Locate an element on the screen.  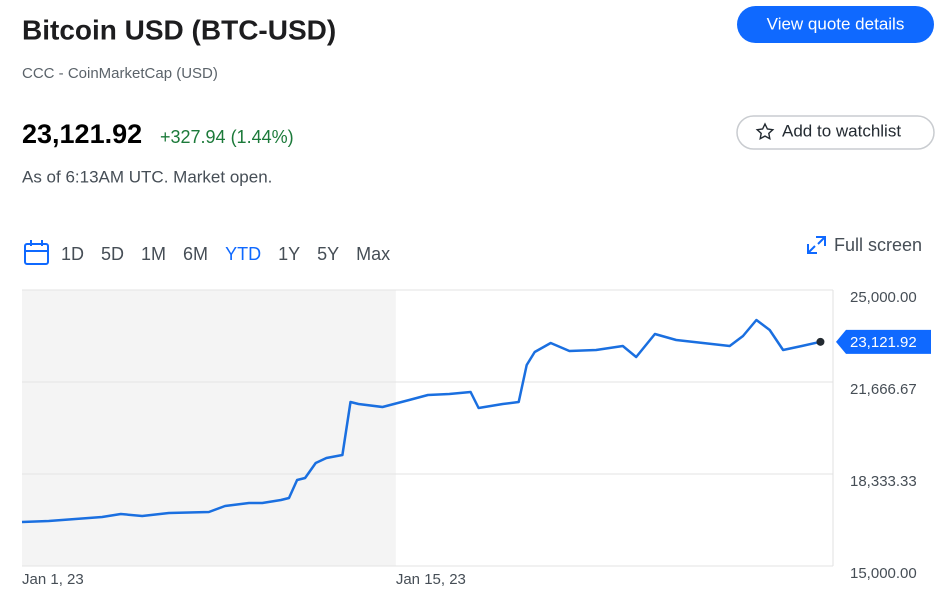
last-value-badge is located at coordinates (883, 341).